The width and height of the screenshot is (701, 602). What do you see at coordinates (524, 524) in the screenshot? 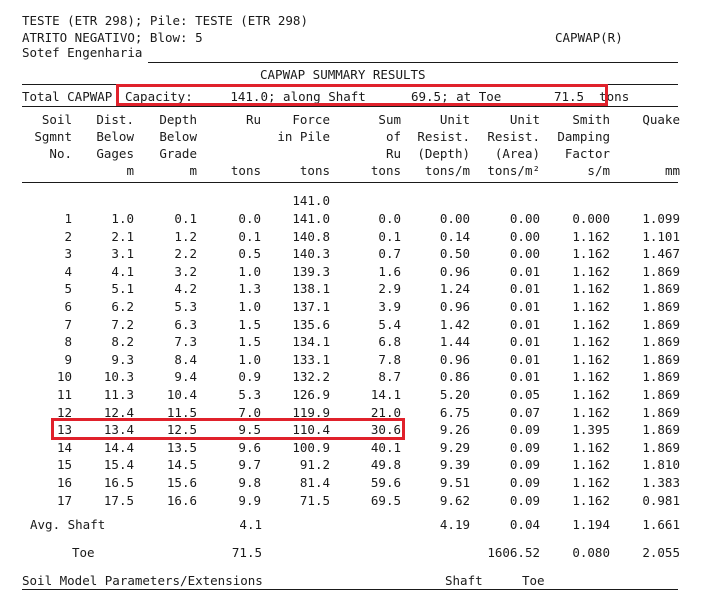
I see `avg-shaft-unit-area: 0.04` at bounding box center [524, 524].